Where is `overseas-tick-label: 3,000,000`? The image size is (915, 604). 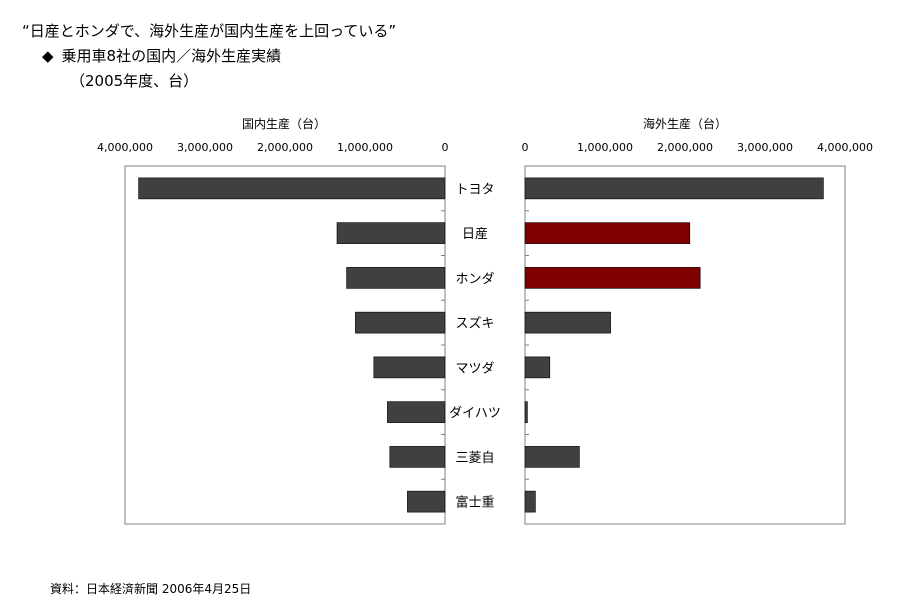 overseas-tick-label: 3,000,000 is located at coordinates (765, 147).